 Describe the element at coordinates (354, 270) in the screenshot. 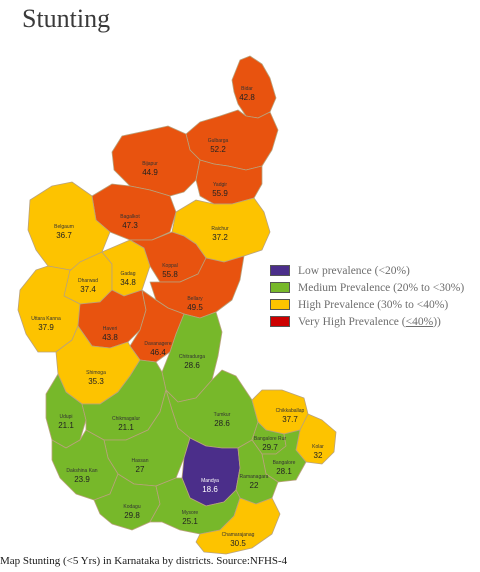

I see `legend-label-low: Low prevalence (<20%)` at that location.